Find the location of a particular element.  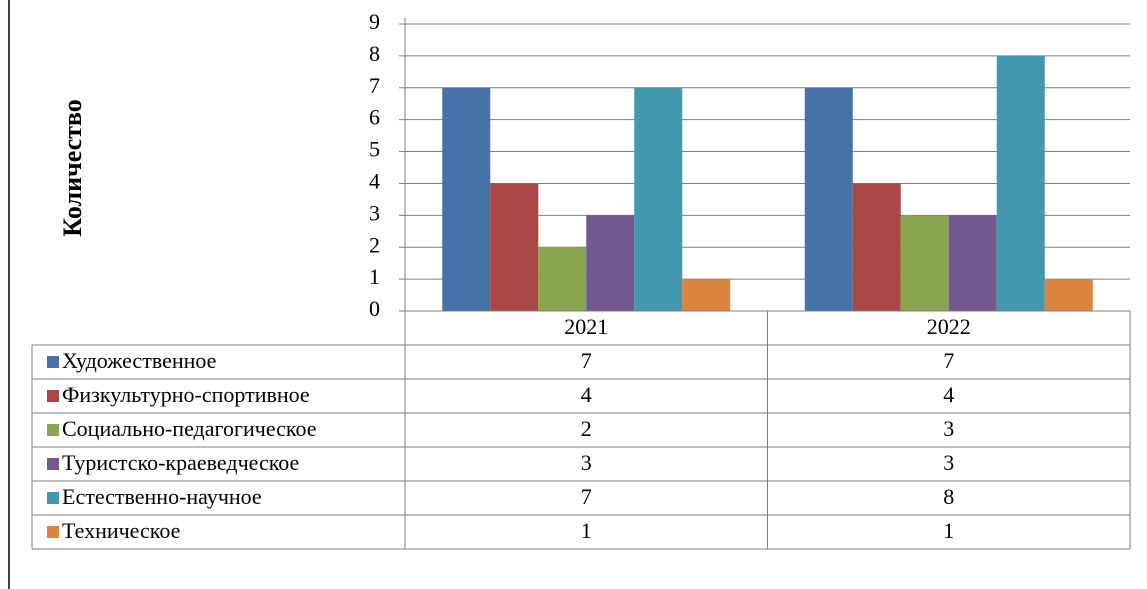

x-category-label: 2021 is located at coordinates (586, 326).